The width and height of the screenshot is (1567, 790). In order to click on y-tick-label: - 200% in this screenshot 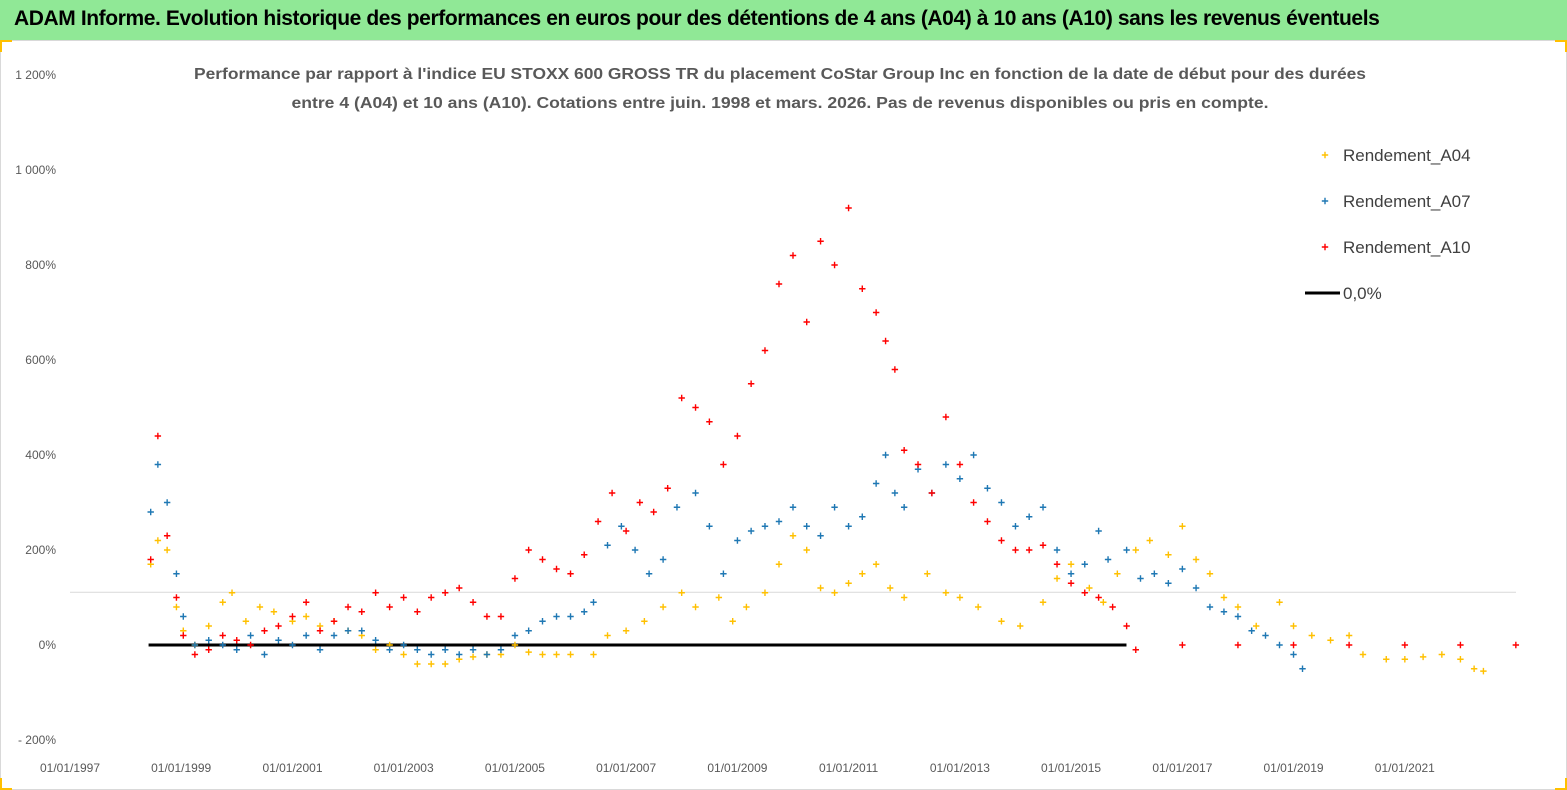, I will do `click(37, 740)`.